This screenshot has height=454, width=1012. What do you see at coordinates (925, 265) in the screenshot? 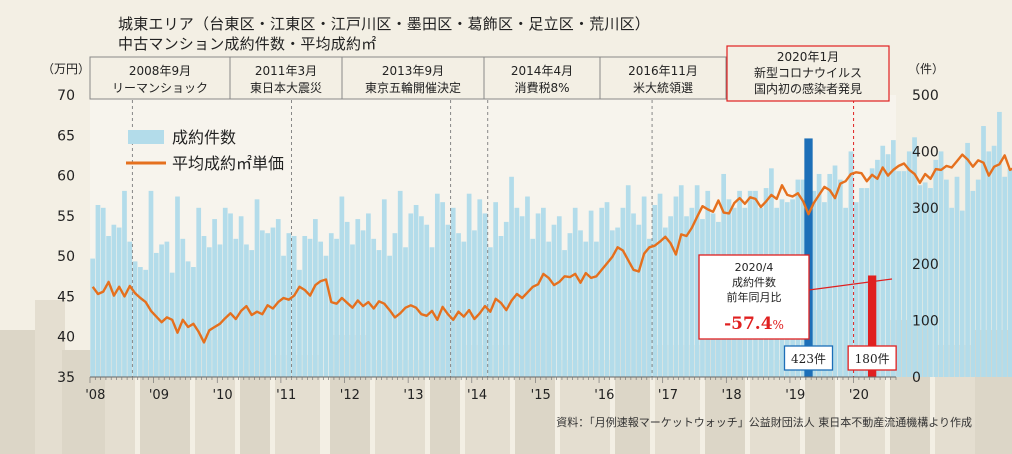
I see `right-tick-label: 200` at bounding box center [925, 265].